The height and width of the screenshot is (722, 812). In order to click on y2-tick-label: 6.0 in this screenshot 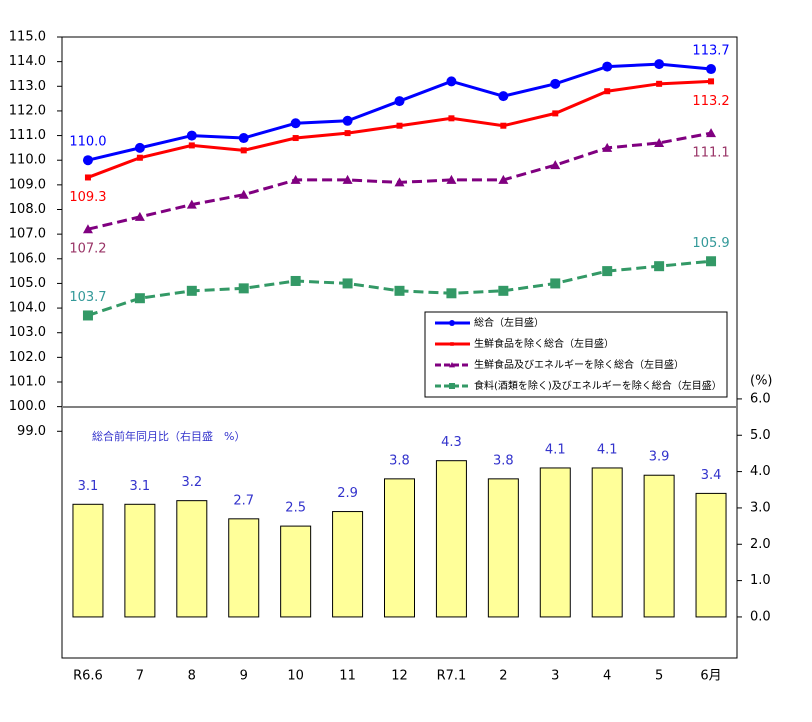, I will do `click(760, 398)`.